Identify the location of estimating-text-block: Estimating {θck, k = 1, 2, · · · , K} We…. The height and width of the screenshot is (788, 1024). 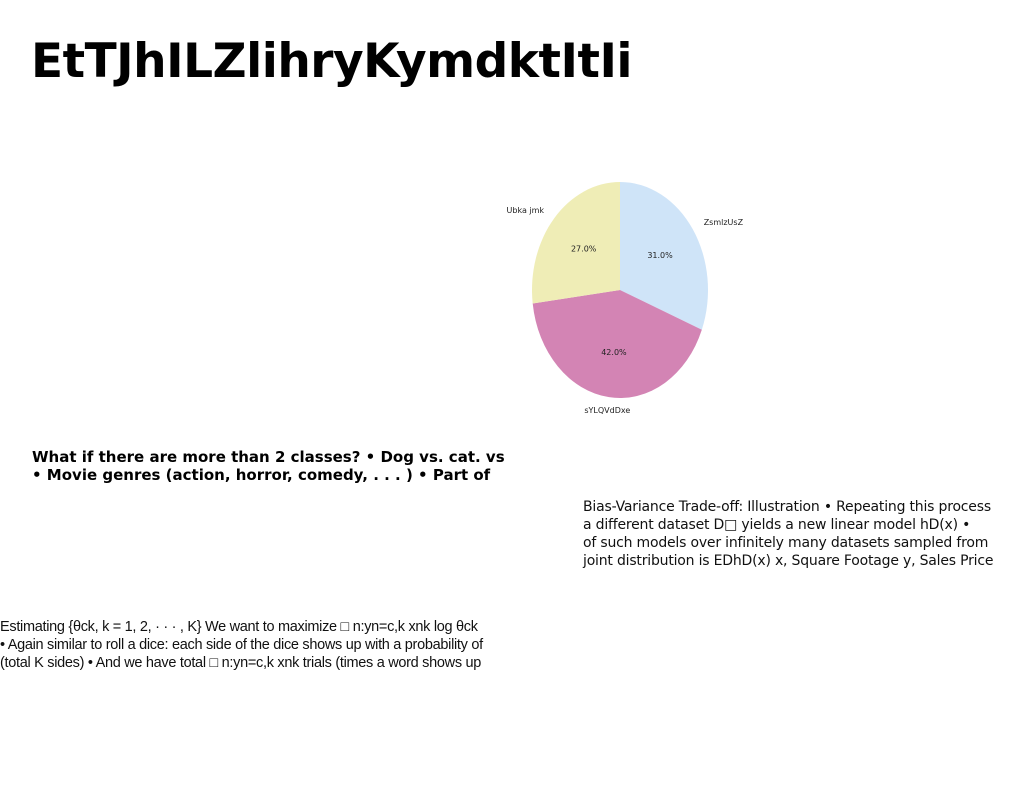
(285, 645).